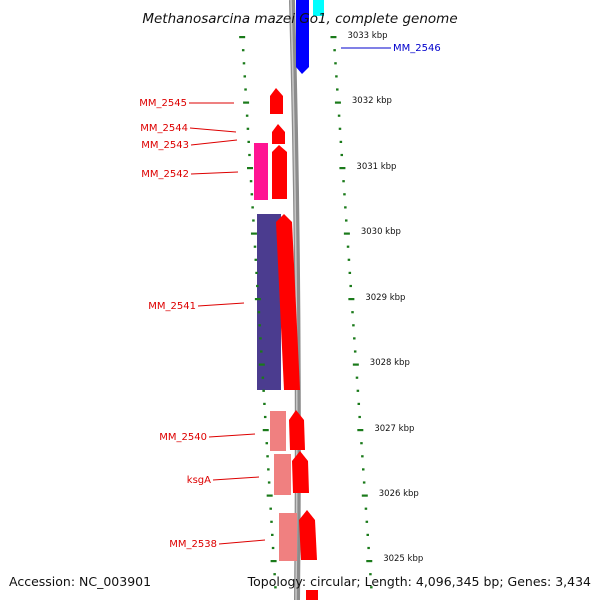 The image size is (600, 600). Describe the element at coordinates (164, 128) in the screenshot. I see `gene-label-mm2544: MM_2544` at that location.